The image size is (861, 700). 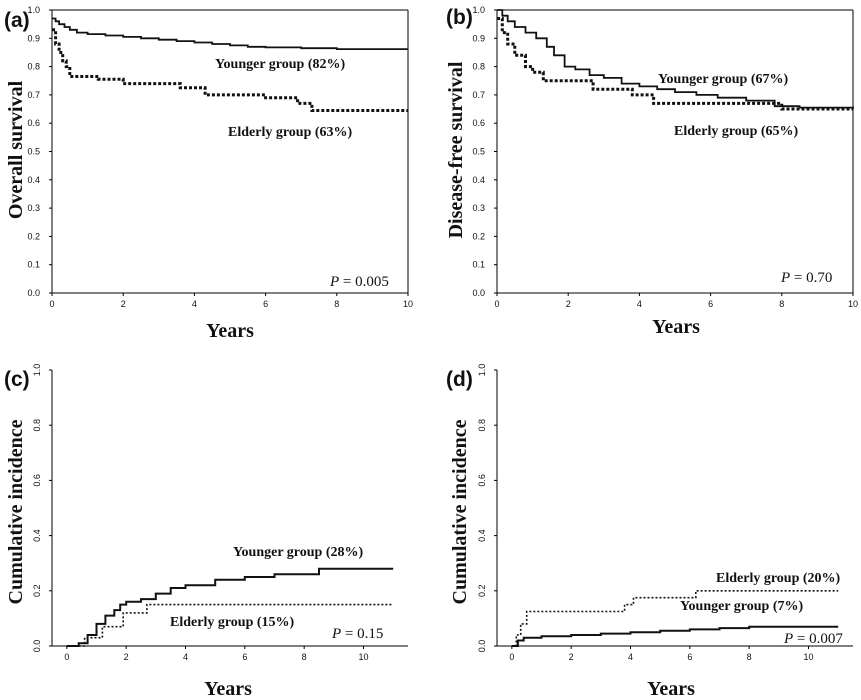 What do you see at coordinates (459, 17) in the screenshot?
I see `panel-label: (b)` at bounding box center [459, 17].